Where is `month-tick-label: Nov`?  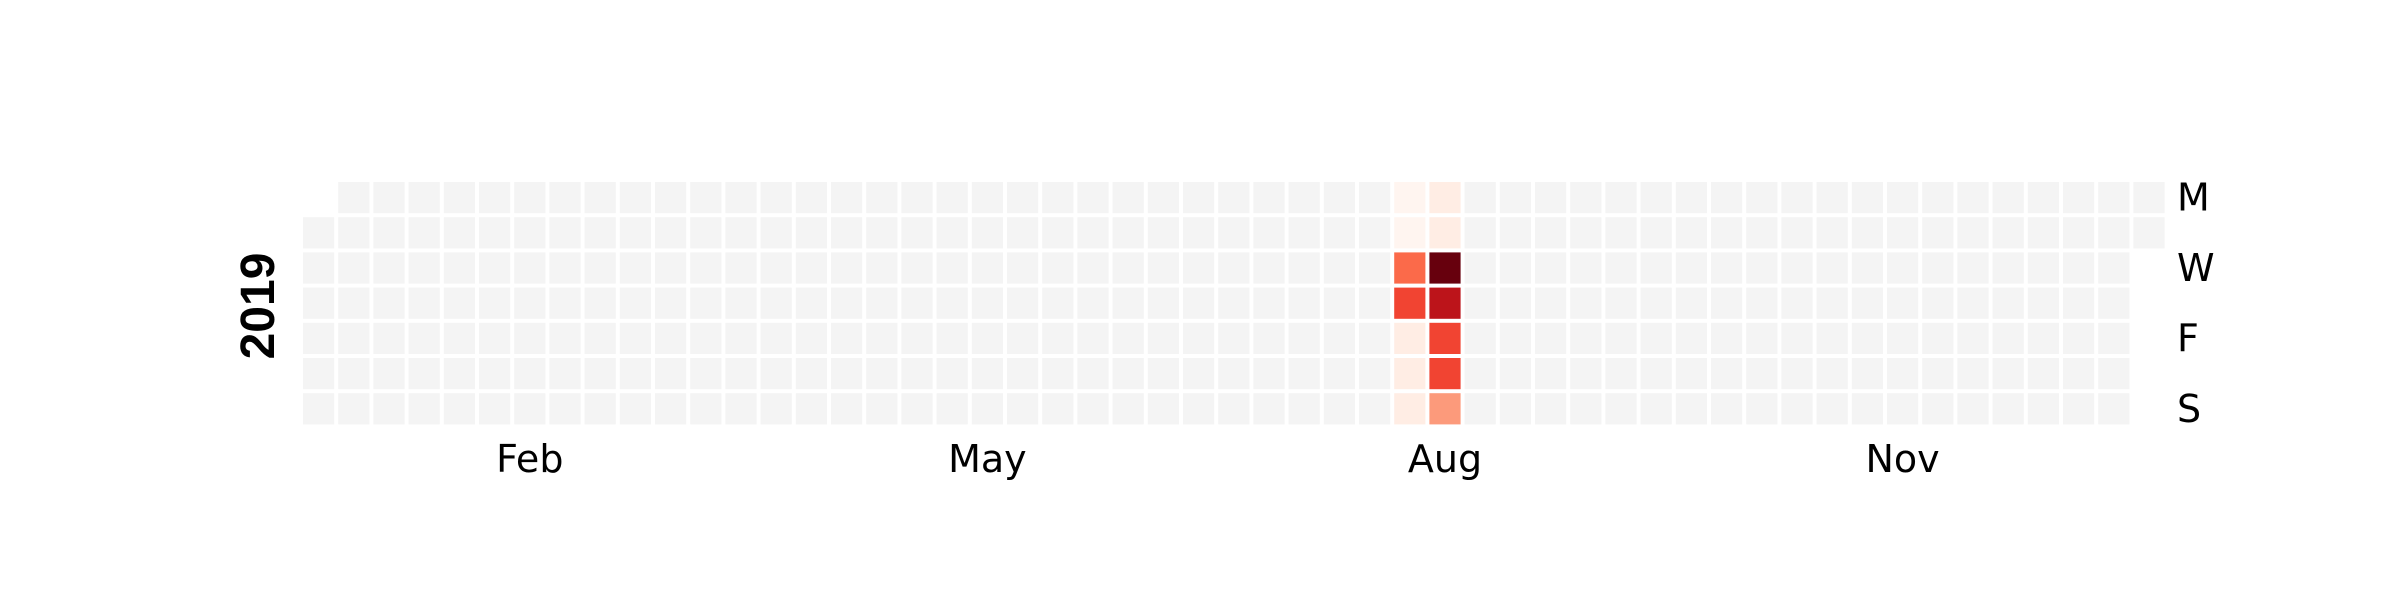
month-tick-label: Nov is located at coordinates (1903, 459).